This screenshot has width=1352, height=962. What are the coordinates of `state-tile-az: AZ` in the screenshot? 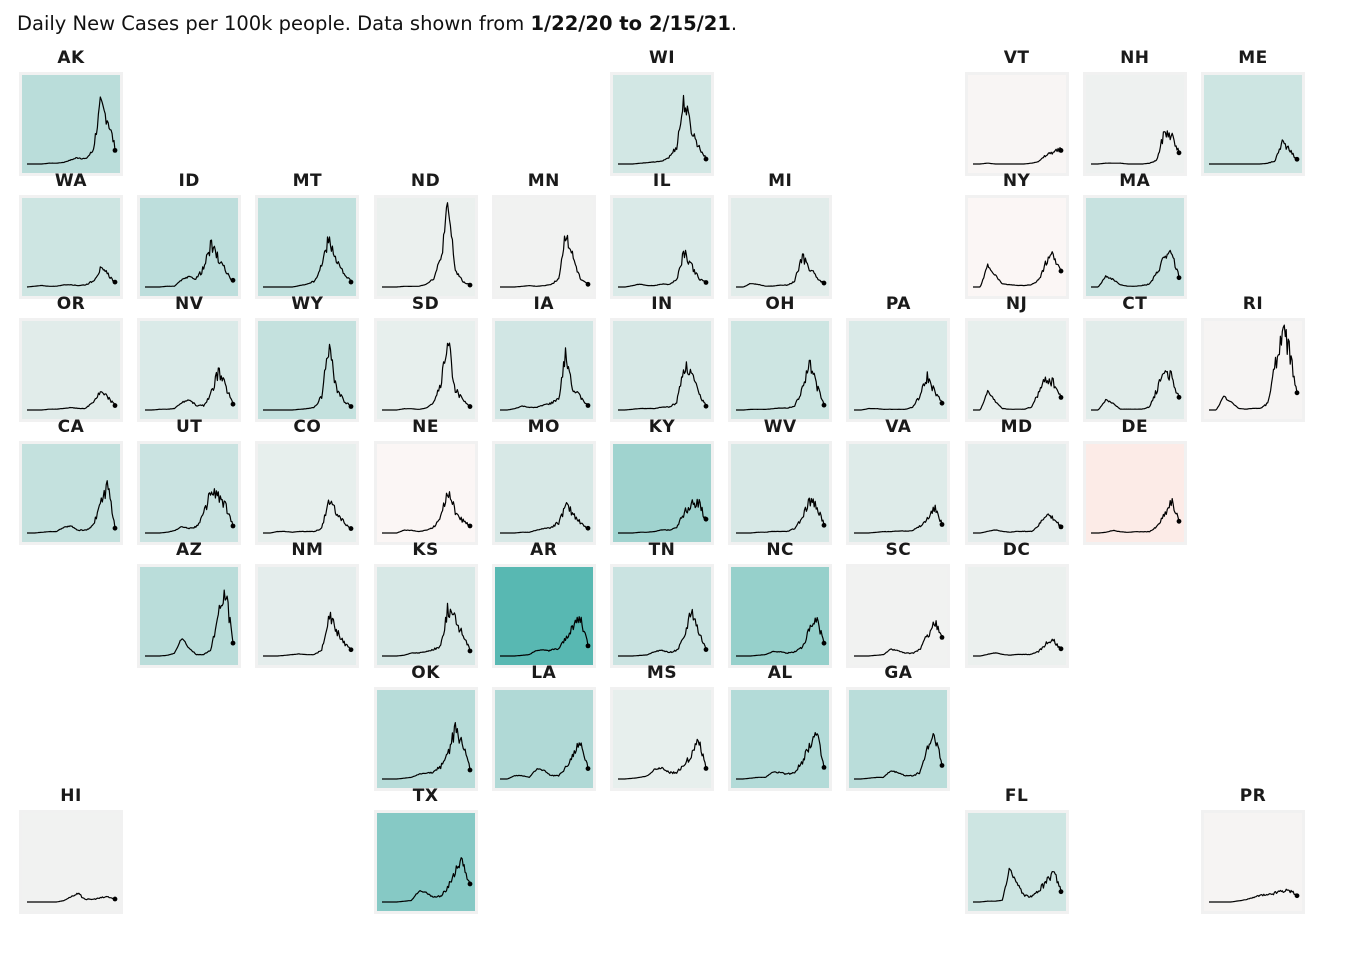 It's located at (189, 603).